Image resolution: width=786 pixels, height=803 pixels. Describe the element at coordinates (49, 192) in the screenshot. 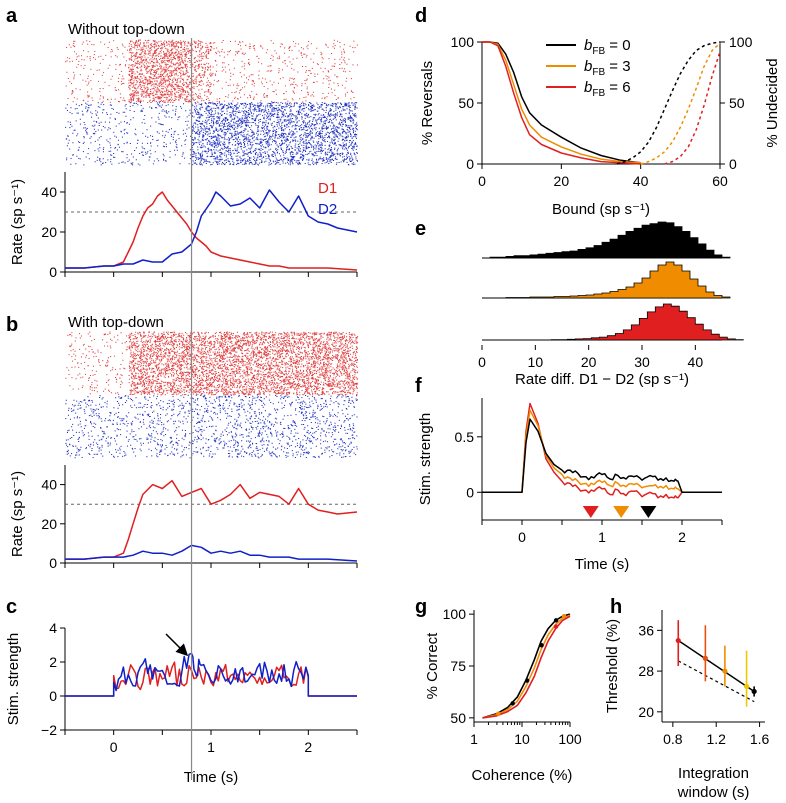

I see `y-tick-label: 40` at that location.